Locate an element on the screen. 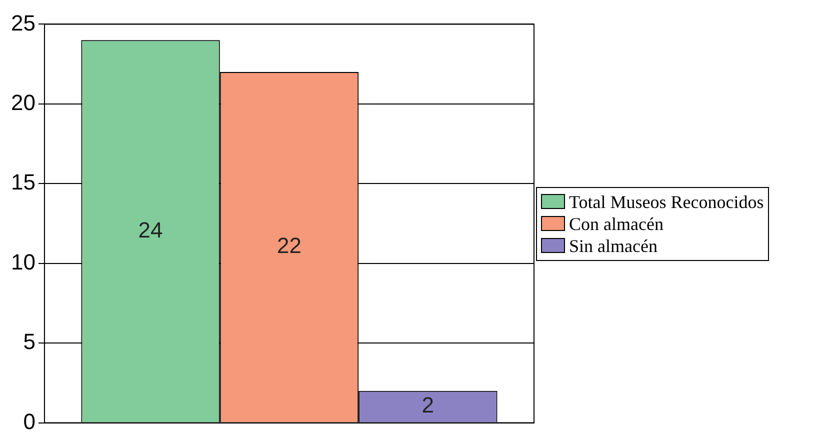 The height and width of the screenshot is (447, 834). legend-label: Con almacén is located at coordinates (616, 223).